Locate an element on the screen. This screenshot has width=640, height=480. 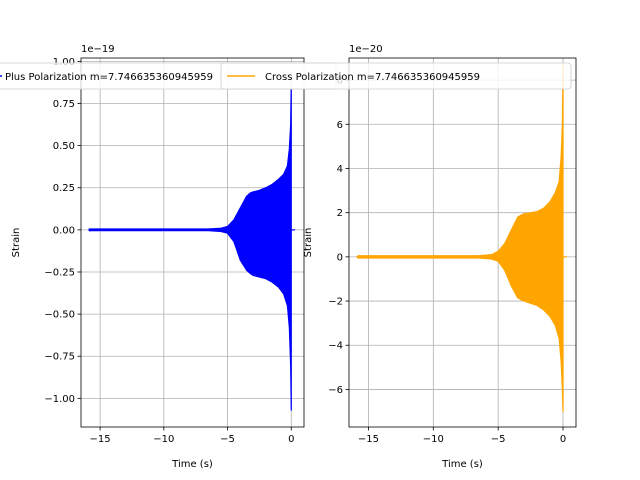
legend-label: Cross Polarization m=7.746635360945959 is located at coordinates (372, 77).